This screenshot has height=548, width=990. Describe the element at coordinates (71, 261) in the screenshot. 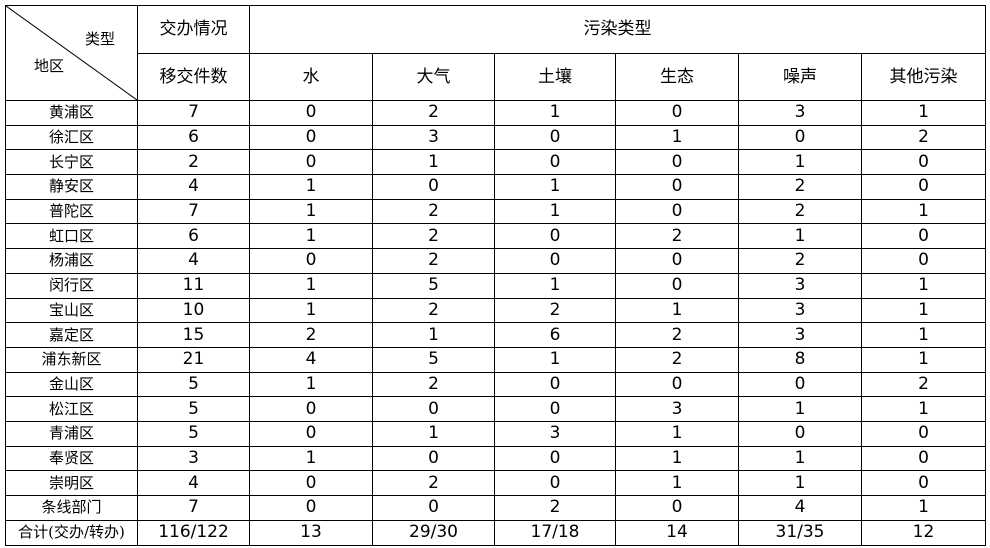

I see `region-cell: 杨浦区` at that location.